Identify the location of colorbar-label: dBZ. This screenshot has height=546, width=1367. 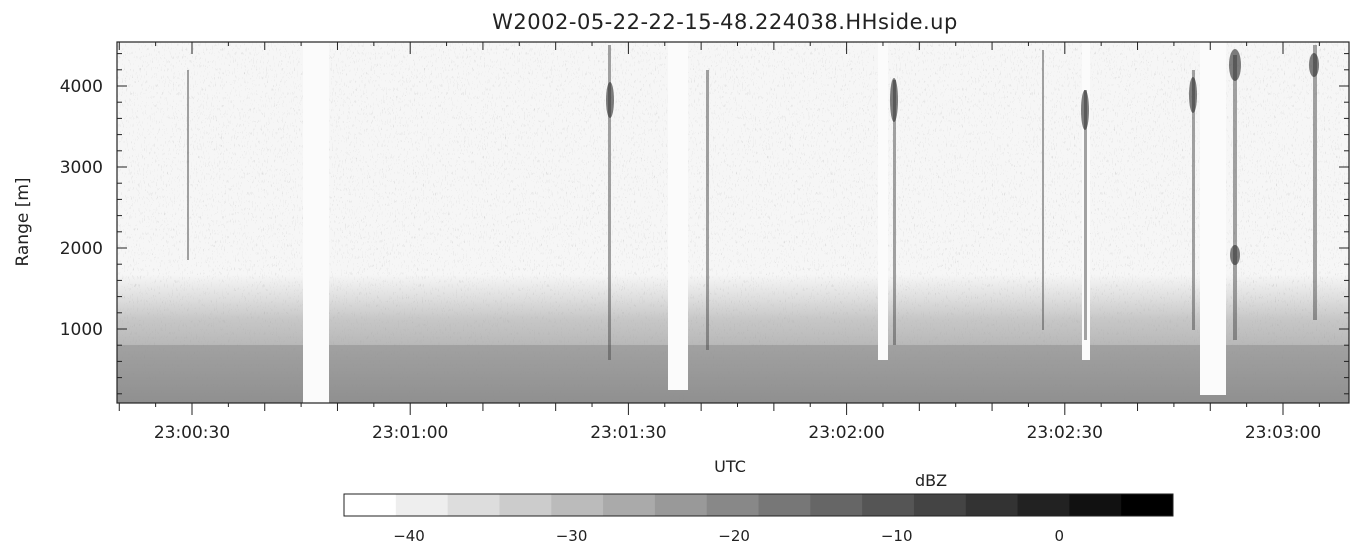
(931, 480).